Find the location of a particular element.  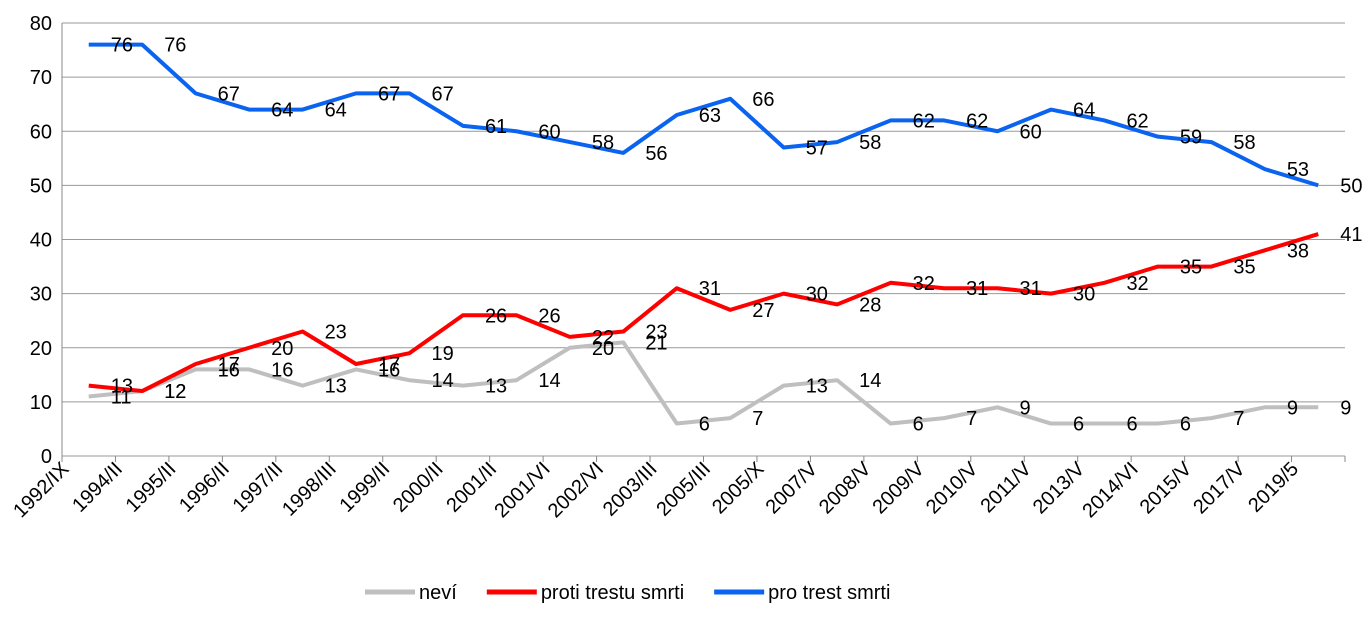

legend-label: neví is located at coordinates (438, 593).